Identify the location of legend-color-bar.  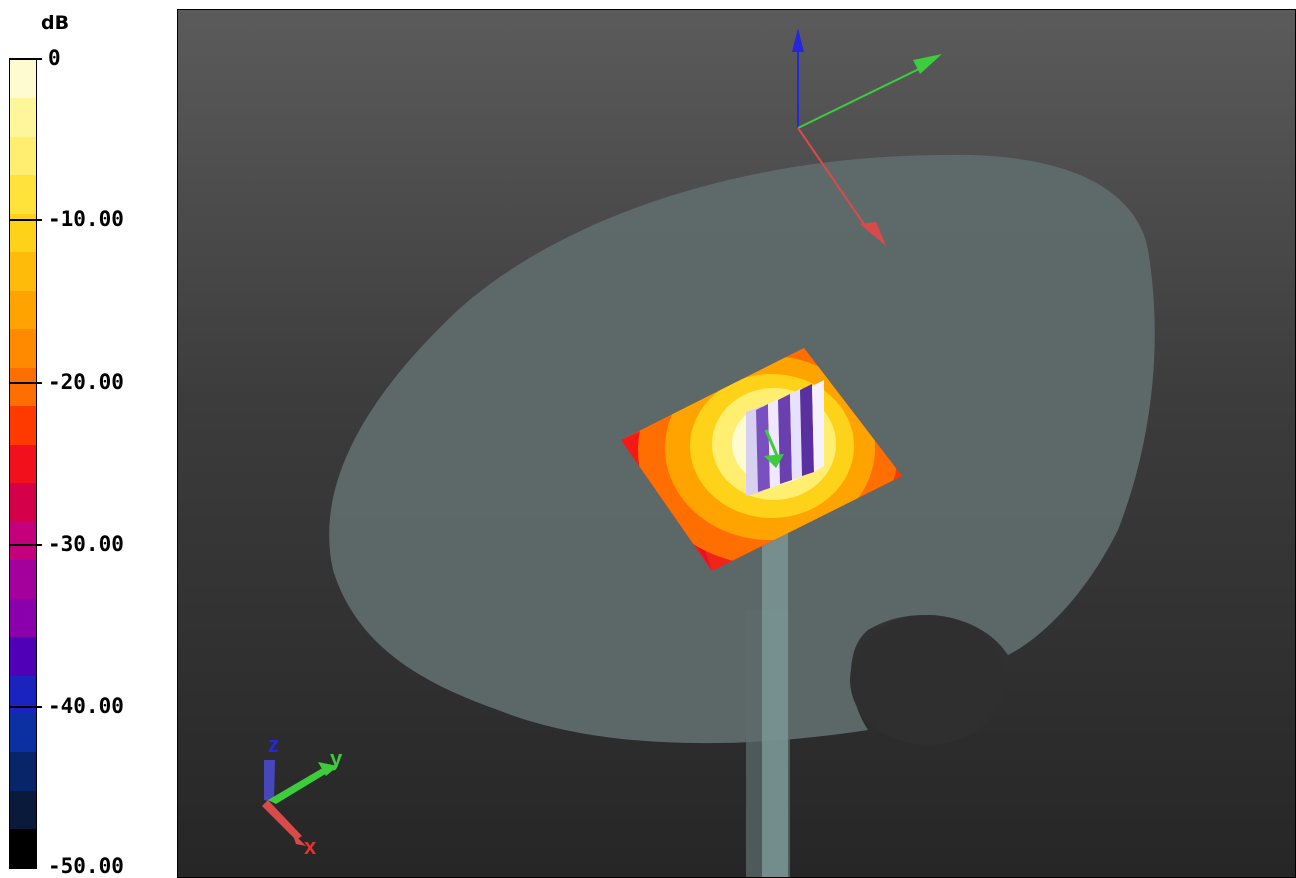
(23, 464).